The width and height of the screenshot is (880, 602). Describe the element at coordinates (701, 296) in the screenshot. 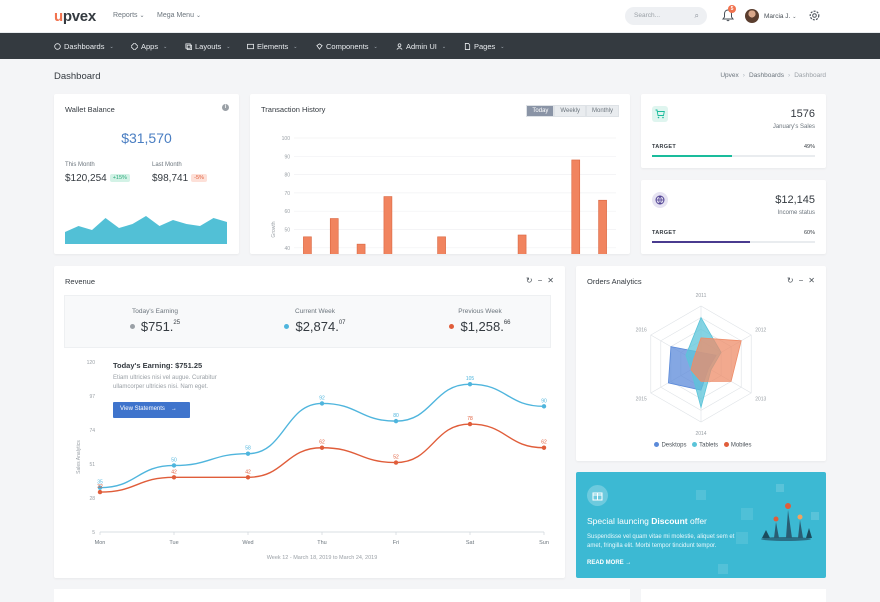

I see `radar-axis-label: 2011` at that location.